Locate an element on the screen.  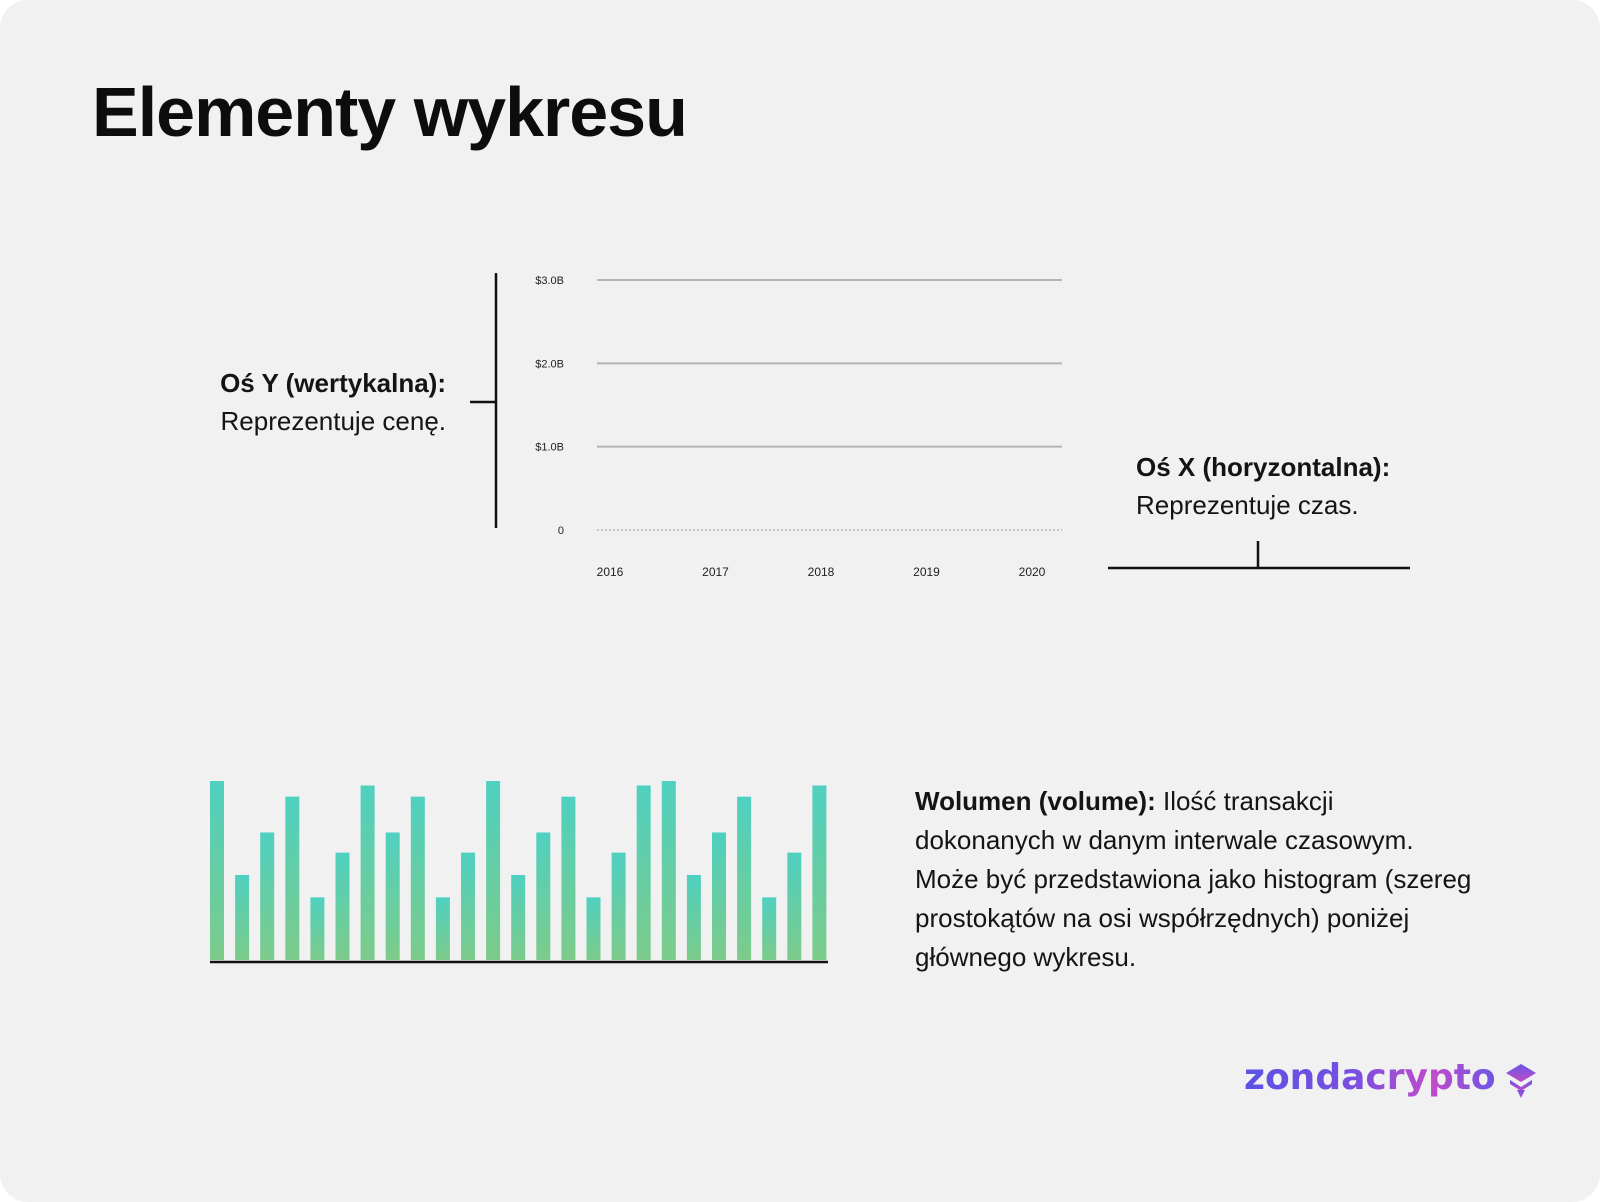
y-axis-annotation: Oś Y (wertykalna): Reprezentuje cenę. is located at coordinates (298, 402).